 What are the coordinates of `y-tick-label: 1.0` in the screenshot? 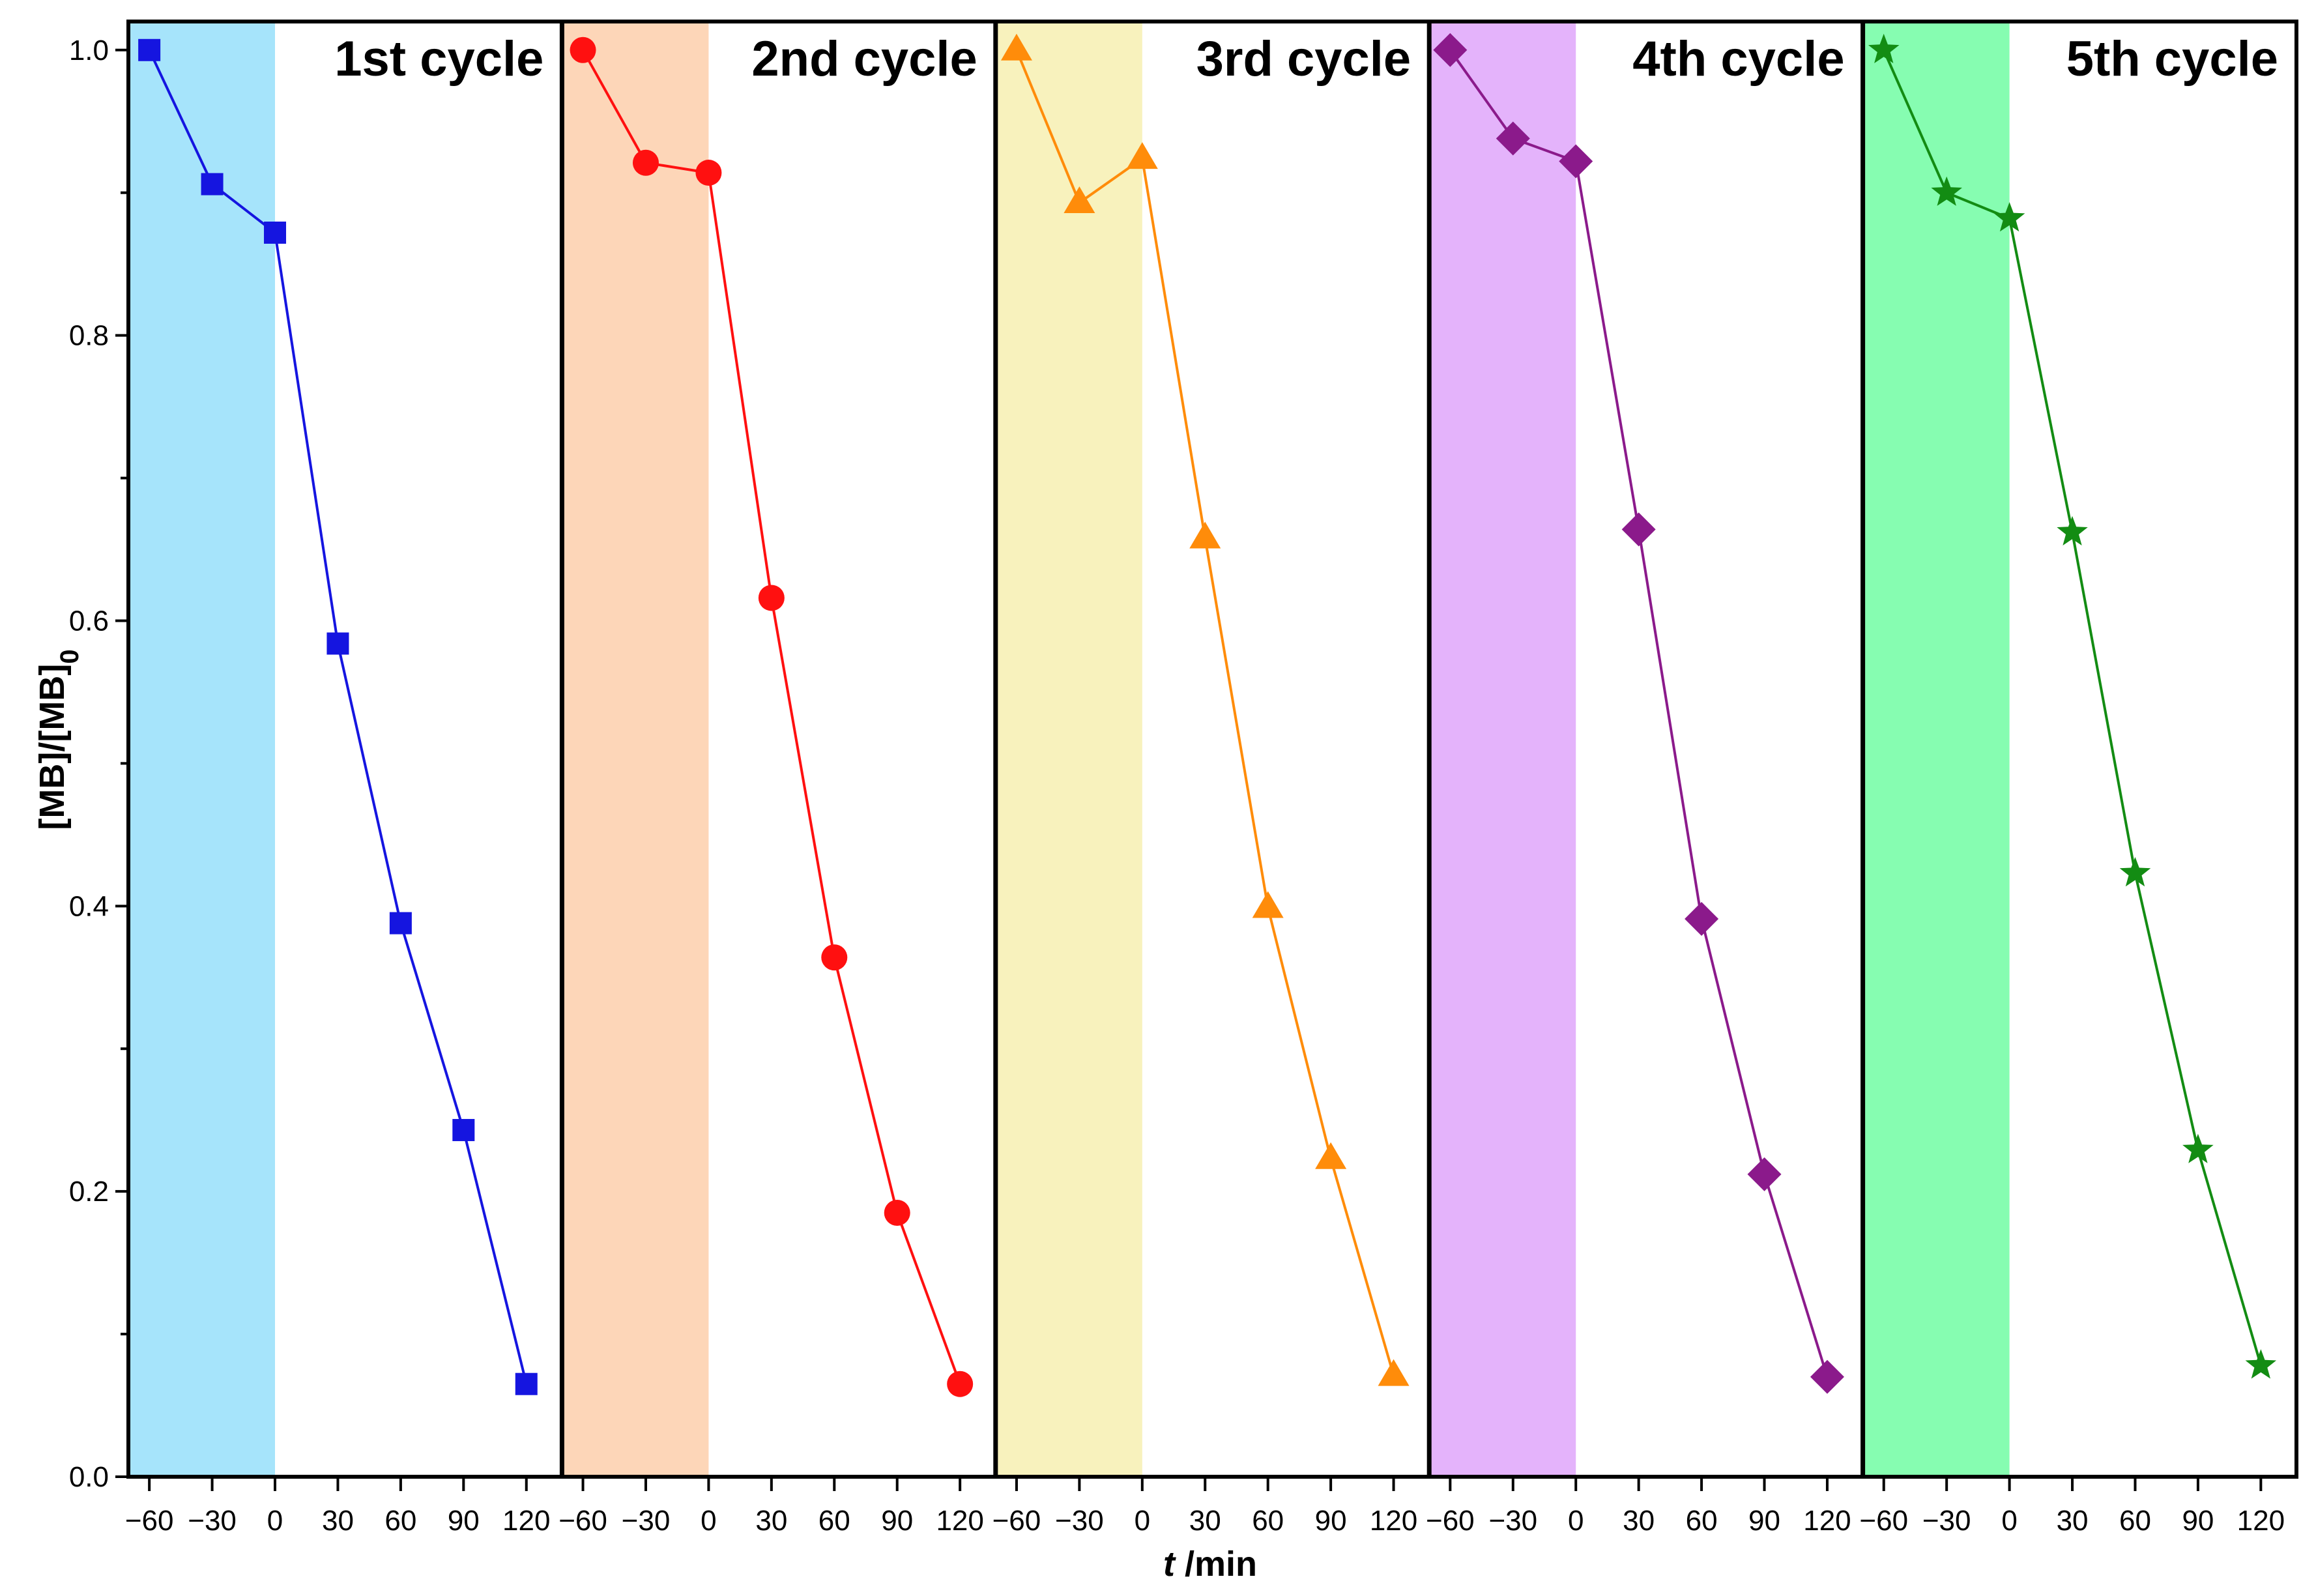 It's located at (89, 50).